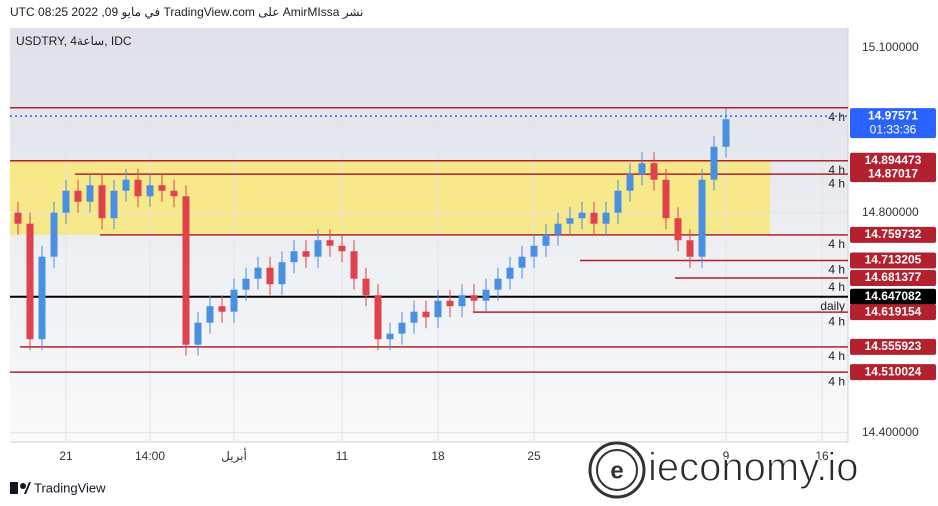 This screenshot has width=938, height=506. Describe the element at coordinates (150, 456) in the screenshot. I see `x-tick-label: 14:00` at that location.